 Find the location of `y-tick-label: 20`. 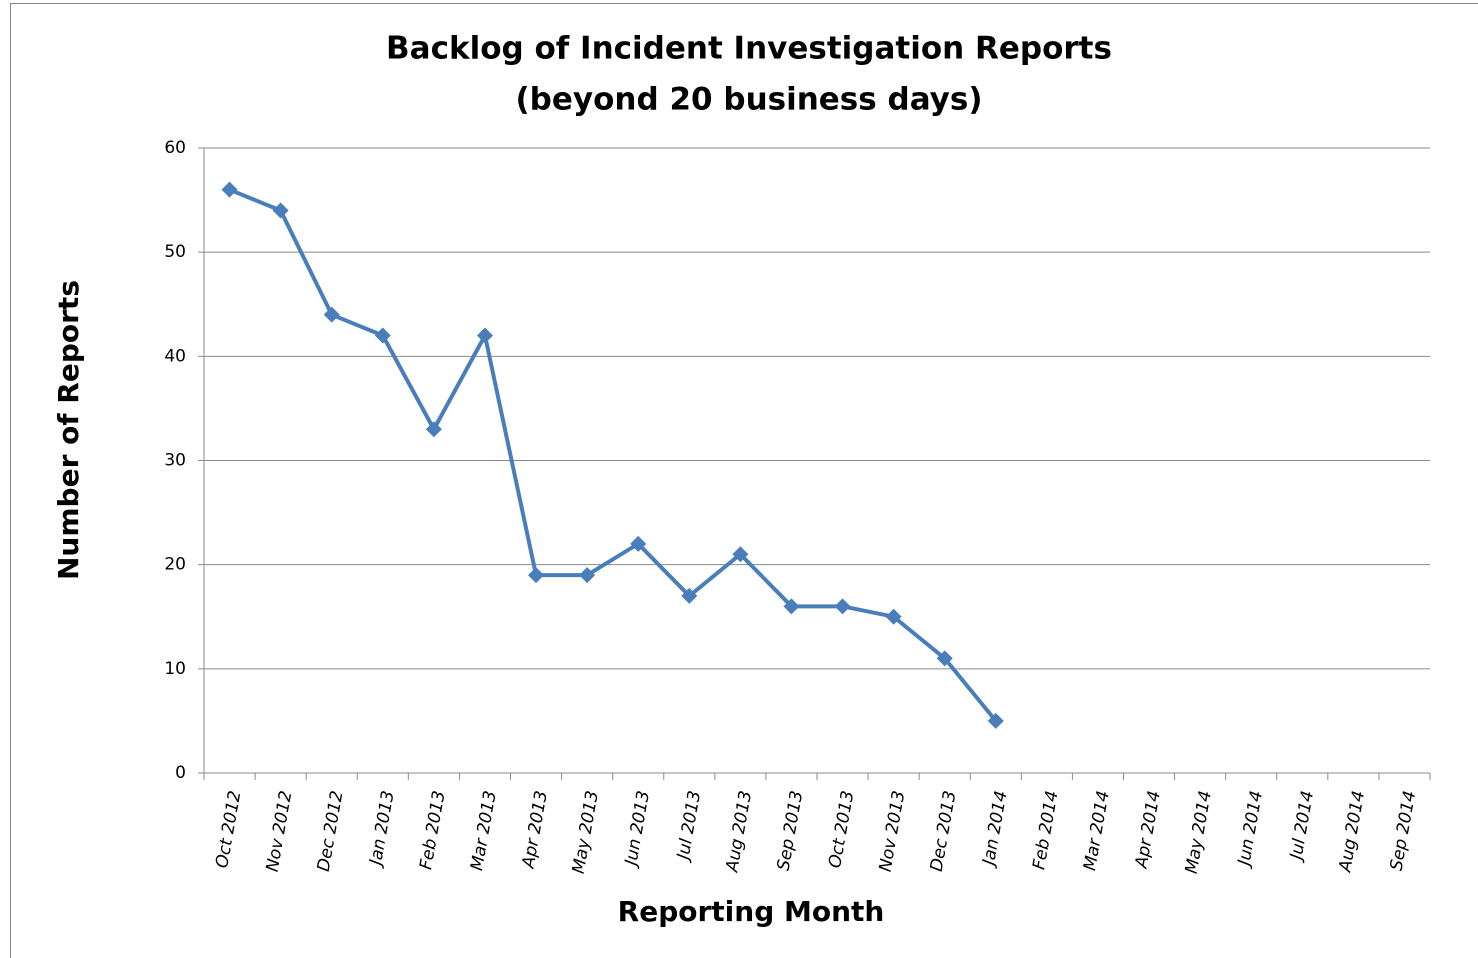

y-tick-label: 20 is located at coordinates (175, 565).